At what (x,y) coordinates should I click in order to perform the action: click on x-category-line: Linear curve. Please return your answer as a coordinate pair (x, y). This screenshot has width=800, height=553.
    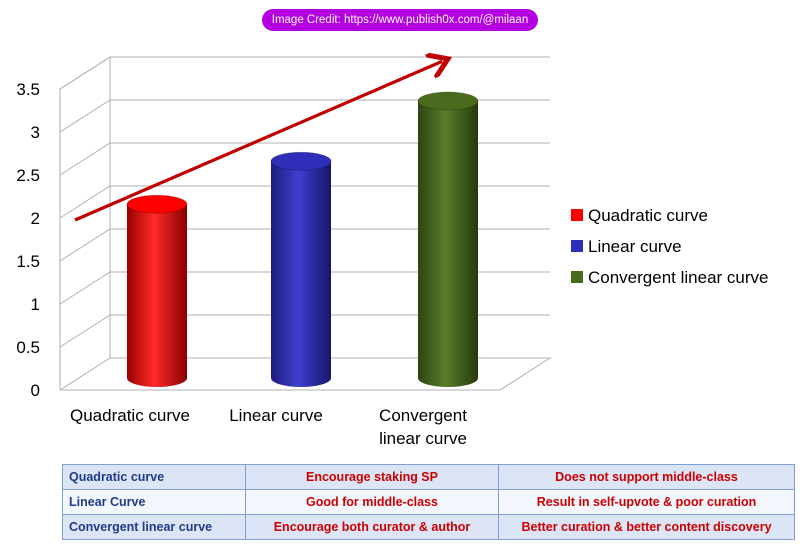
    Looking at the image, I should click on (276, 415).